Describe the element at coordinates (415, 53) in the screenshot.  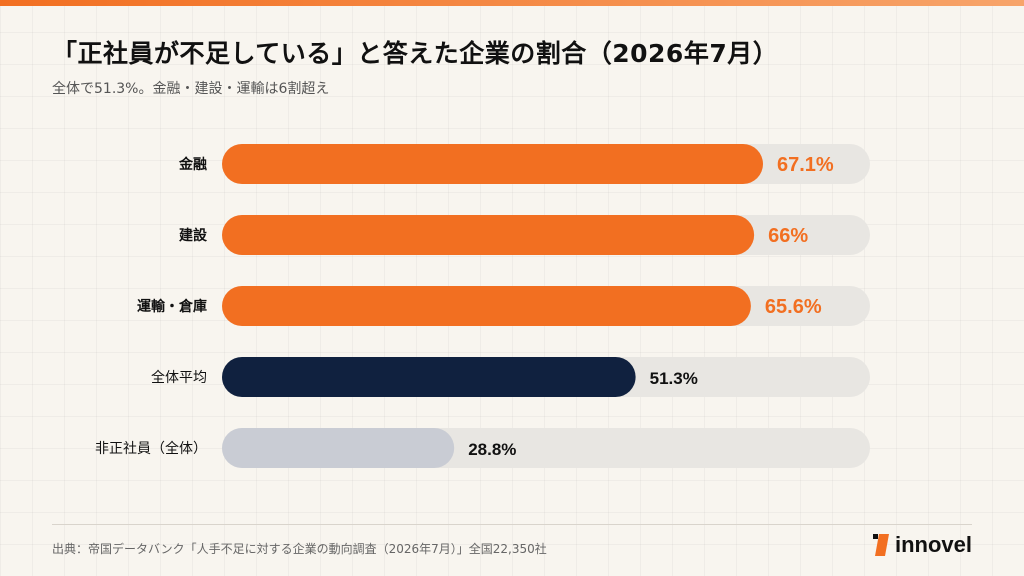
I see `chart-title: 「正社員が不足している」と答えた企業の割合（2026年7月）` at that location.